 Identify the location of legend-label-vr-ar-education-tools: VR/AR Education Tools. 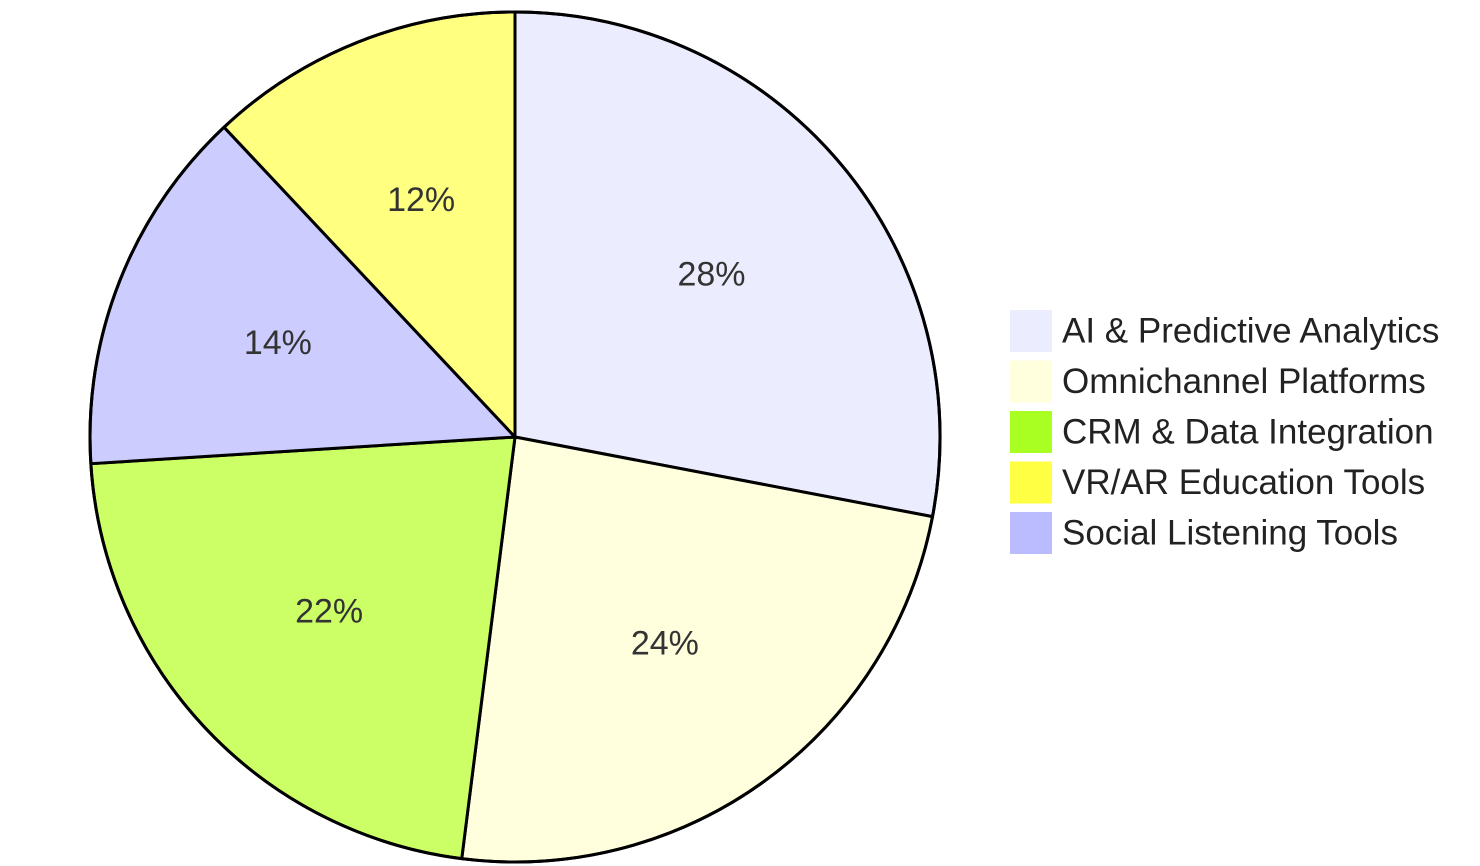
(1243, 482).